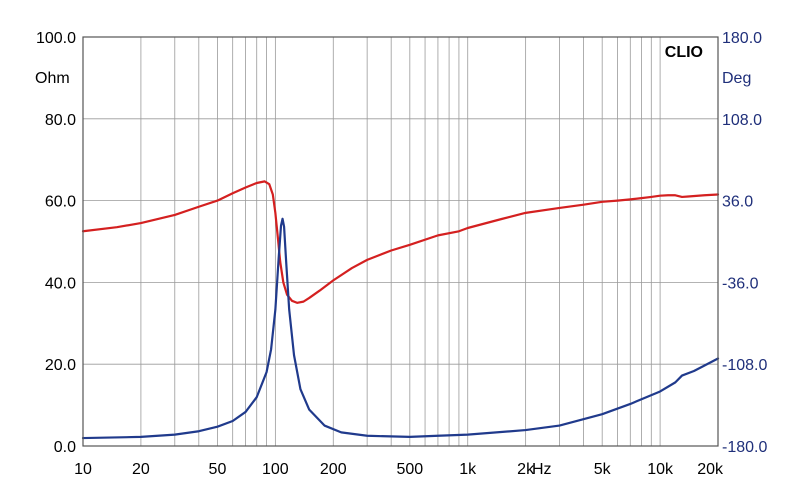 The image size is (800, 504). Describe the element at coordinates (60, 365) in the screenshot. I see `y-left-tick-label: 20.0` at that location.